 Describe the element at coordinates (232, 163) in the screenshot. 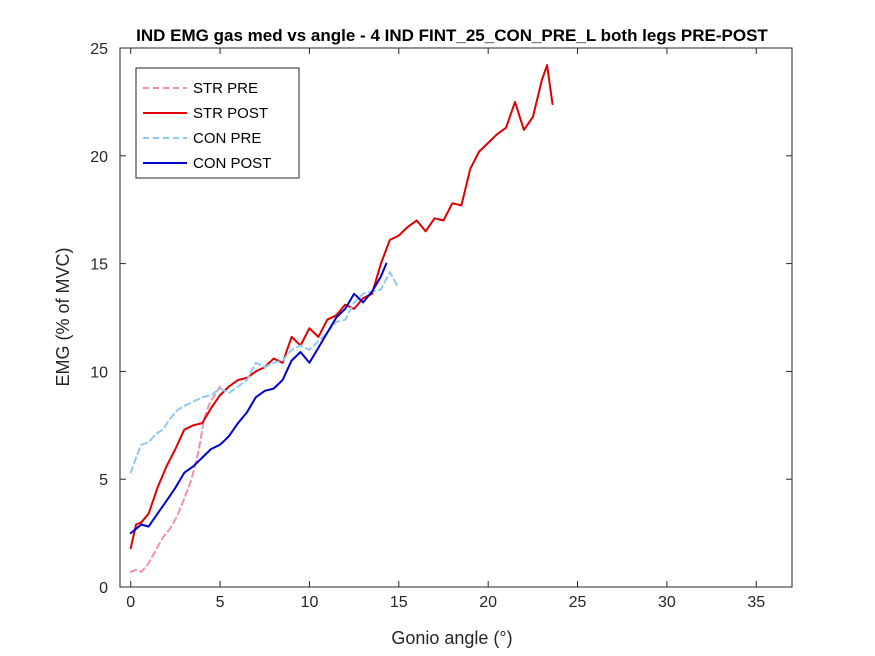

I see `legend-label-con-post: CON POST` at that location.